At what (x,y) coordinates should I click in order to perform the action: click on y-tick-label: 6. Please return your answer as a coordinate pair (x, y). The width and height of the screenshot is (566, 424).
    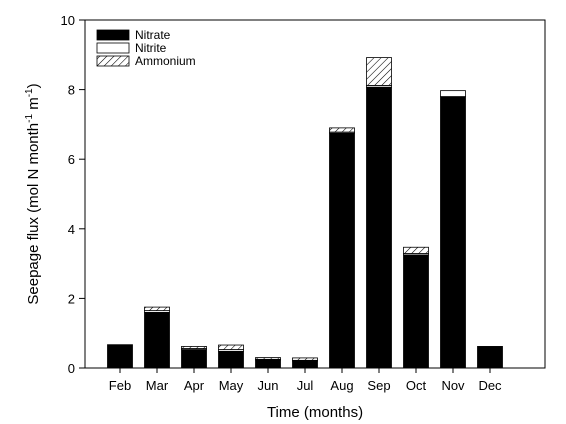
    Looking at the image, I should click on (71, 159).